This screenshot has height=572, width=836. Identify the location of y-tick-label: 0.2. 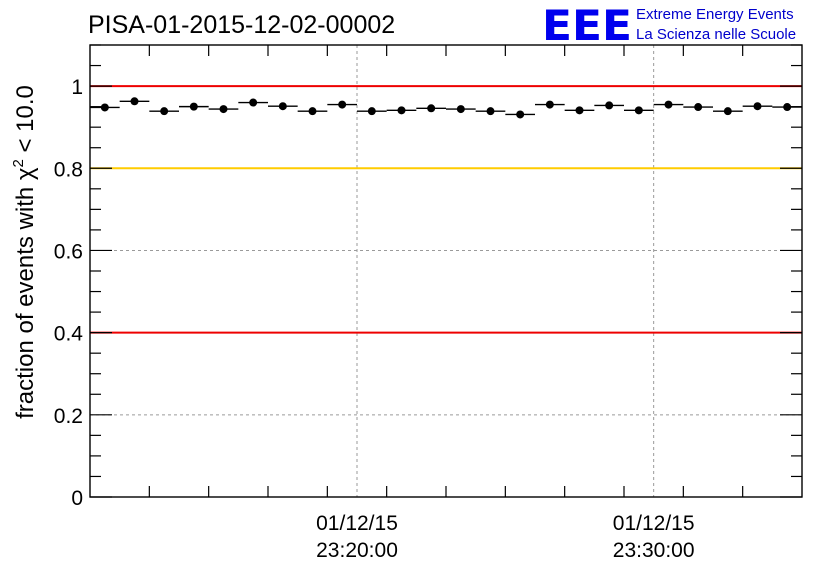
(68, 416).